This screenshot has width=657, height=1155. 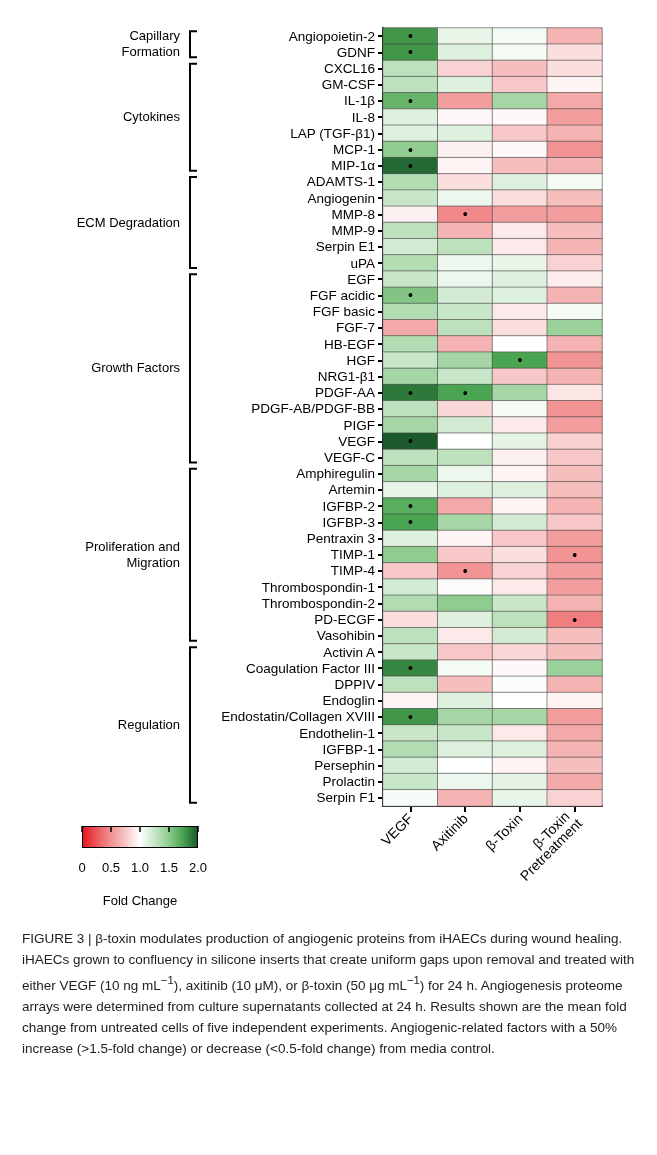 What do you see at coordinates (345, 636) in the screenshot?
I see `y-tick-label: Vasohibin` at bounding box center [345, 636].